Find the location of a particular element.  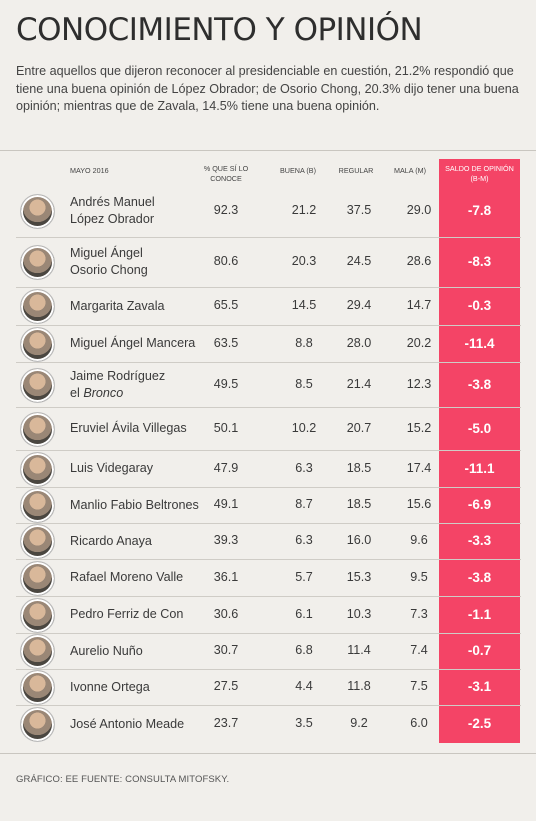

cell-mala: 7.4 is located at coordinates (419, 650).